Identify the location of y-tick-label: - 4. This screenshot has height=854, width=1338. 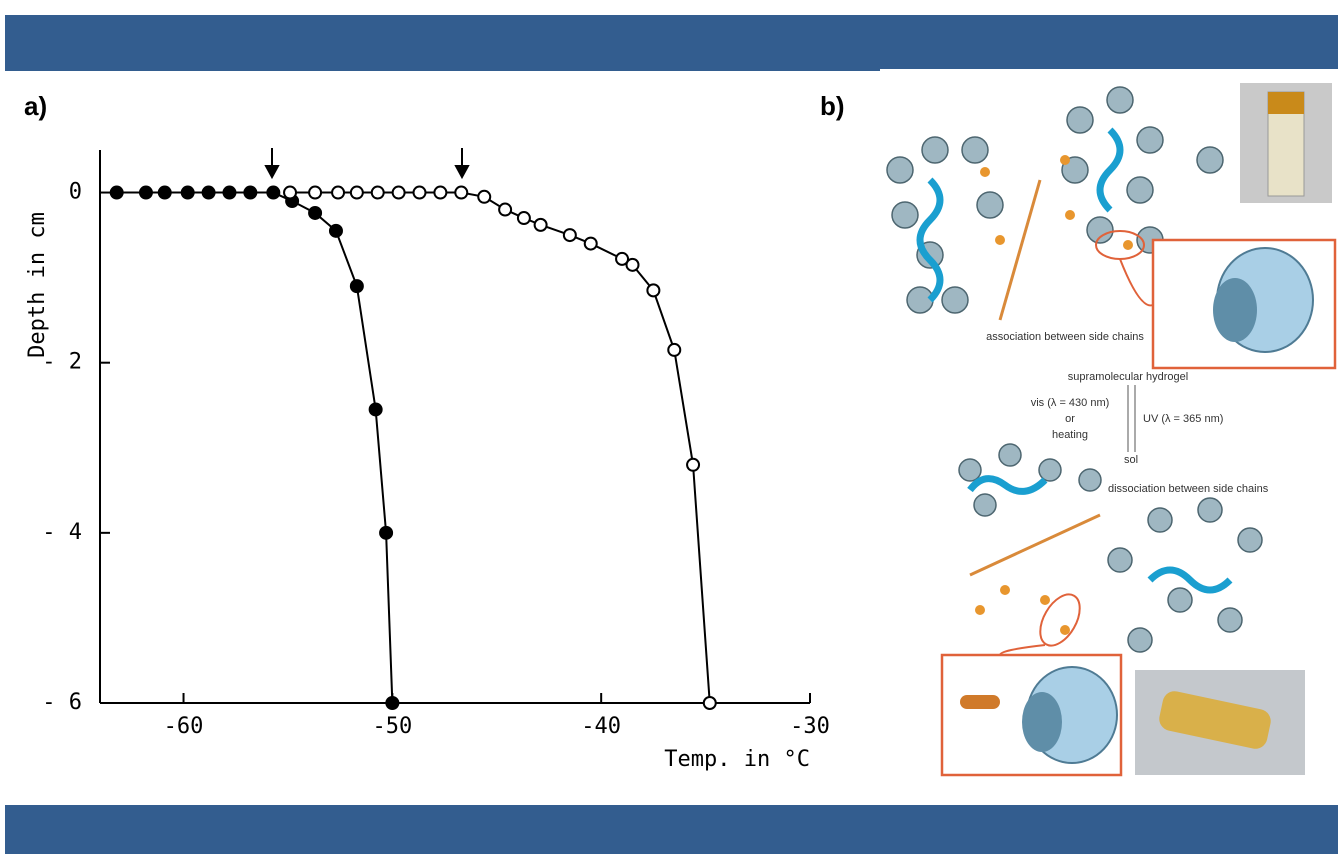
(62, 532).